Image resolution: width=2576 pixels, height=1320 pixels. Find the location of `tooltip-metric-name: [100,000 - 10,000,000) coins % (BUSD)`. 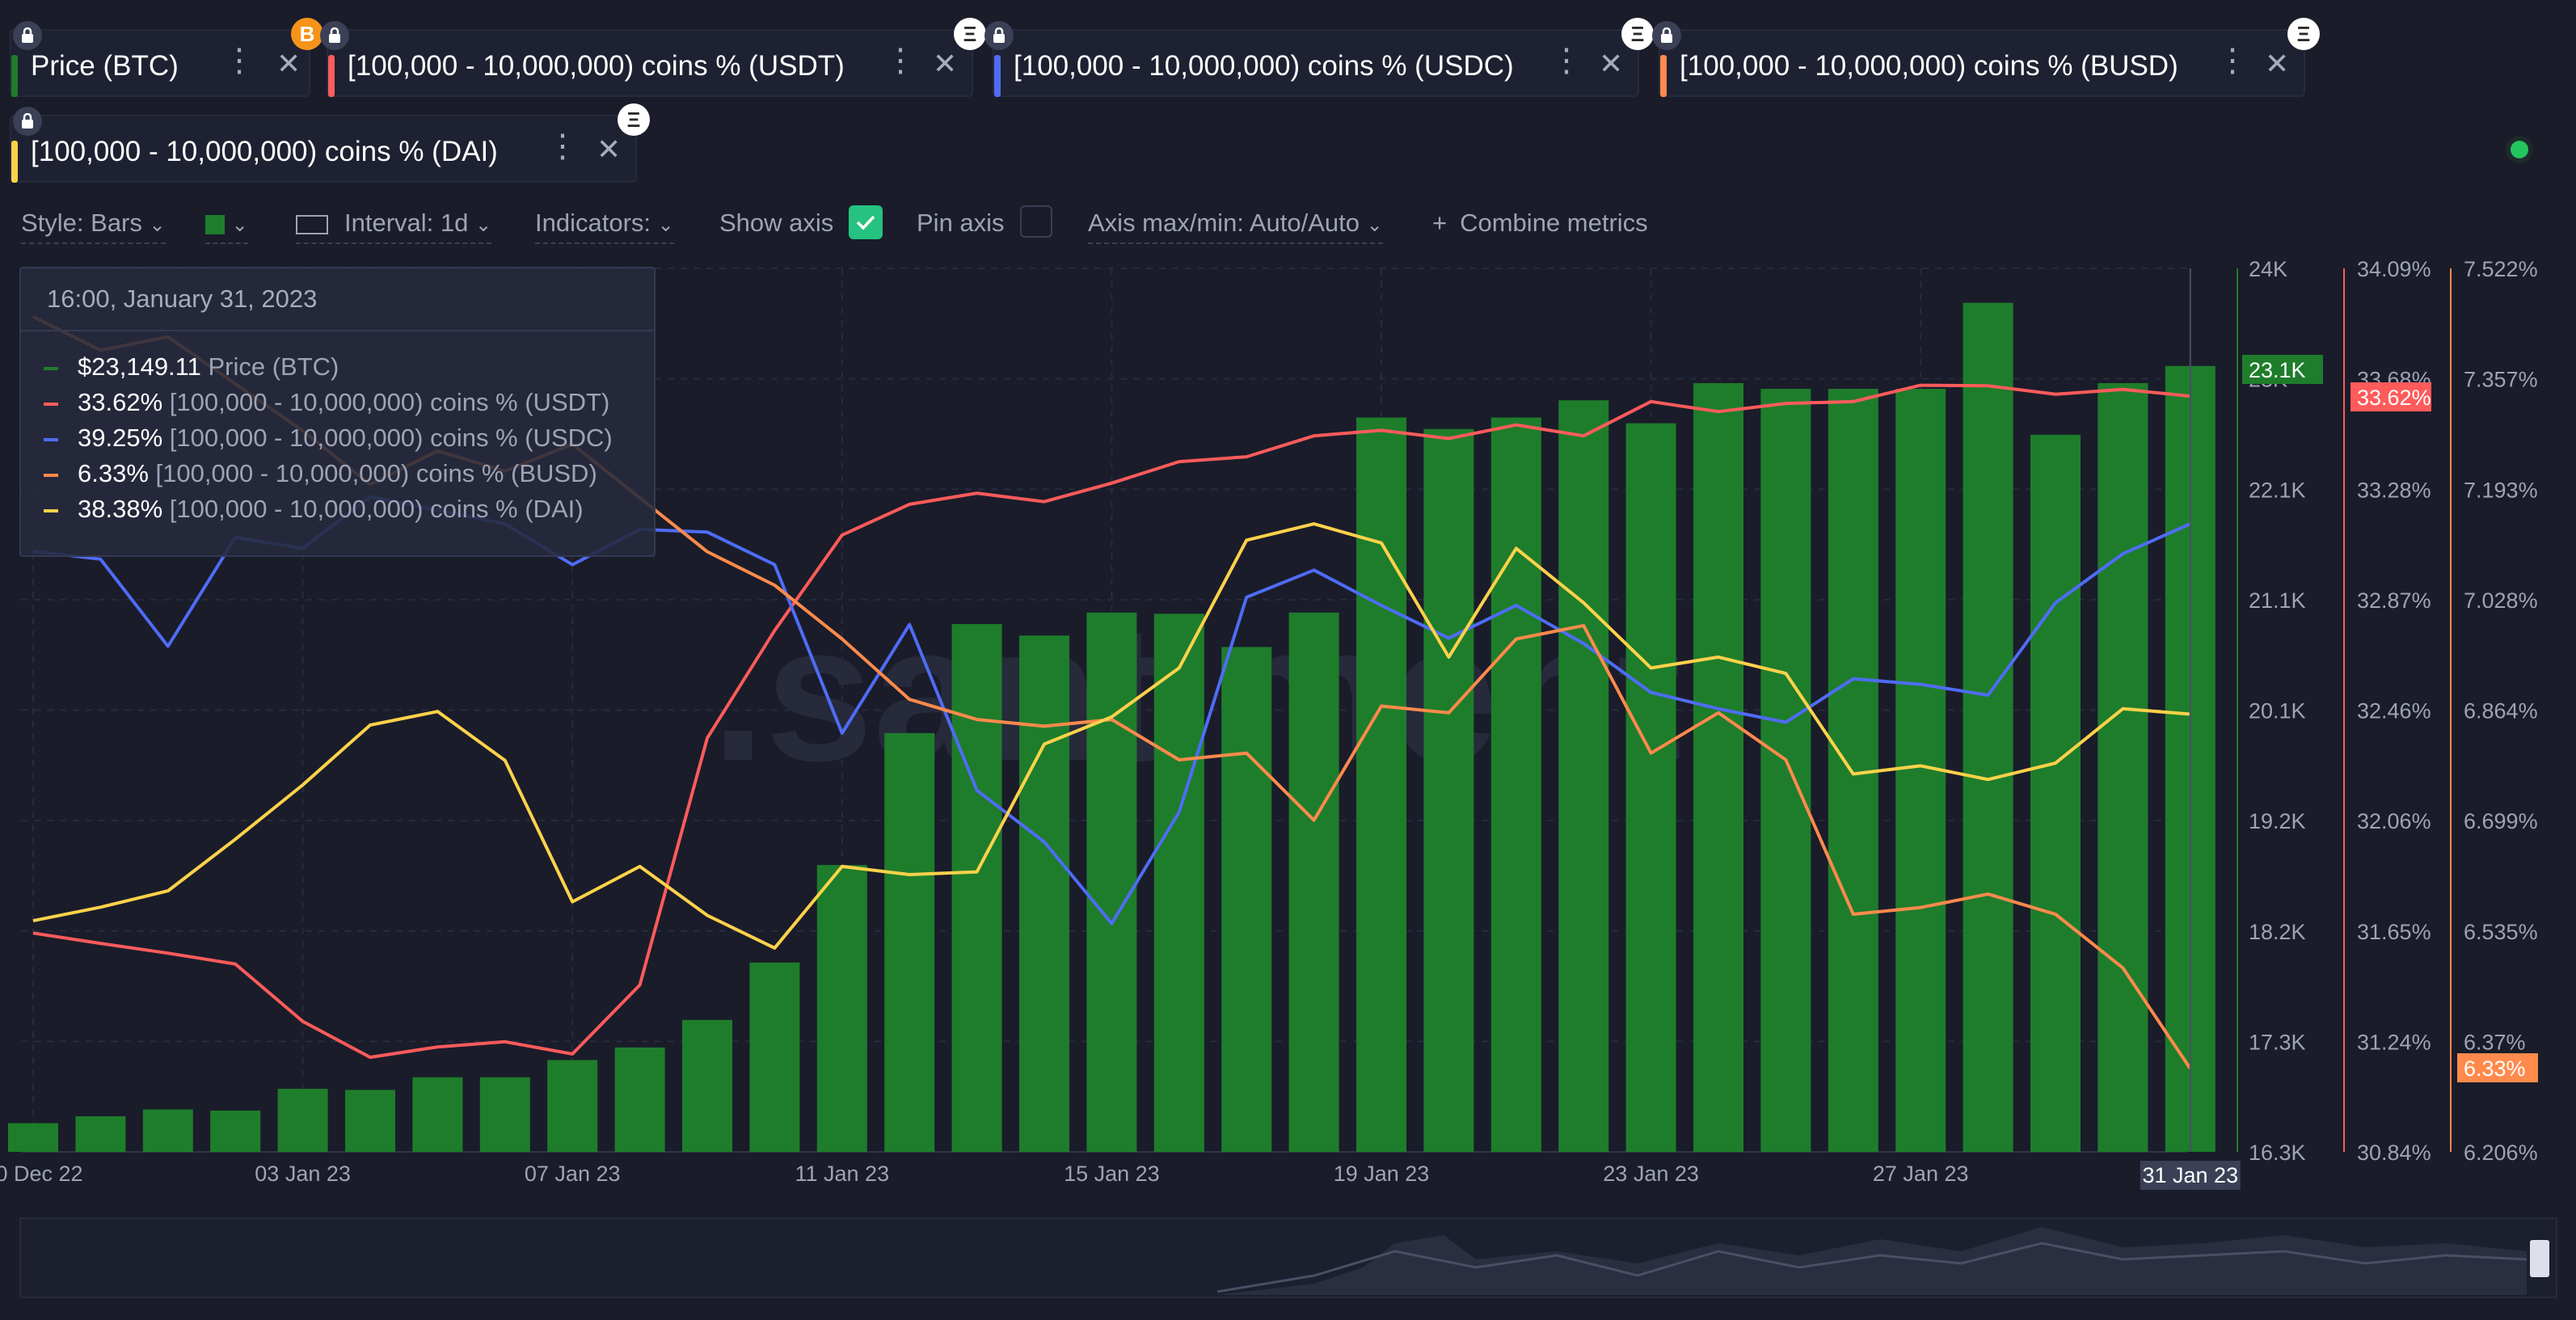

tooltip-metric-name: [100,000 - 10,000,000) coins % (BUSD) is located at coordinates (376, 473).